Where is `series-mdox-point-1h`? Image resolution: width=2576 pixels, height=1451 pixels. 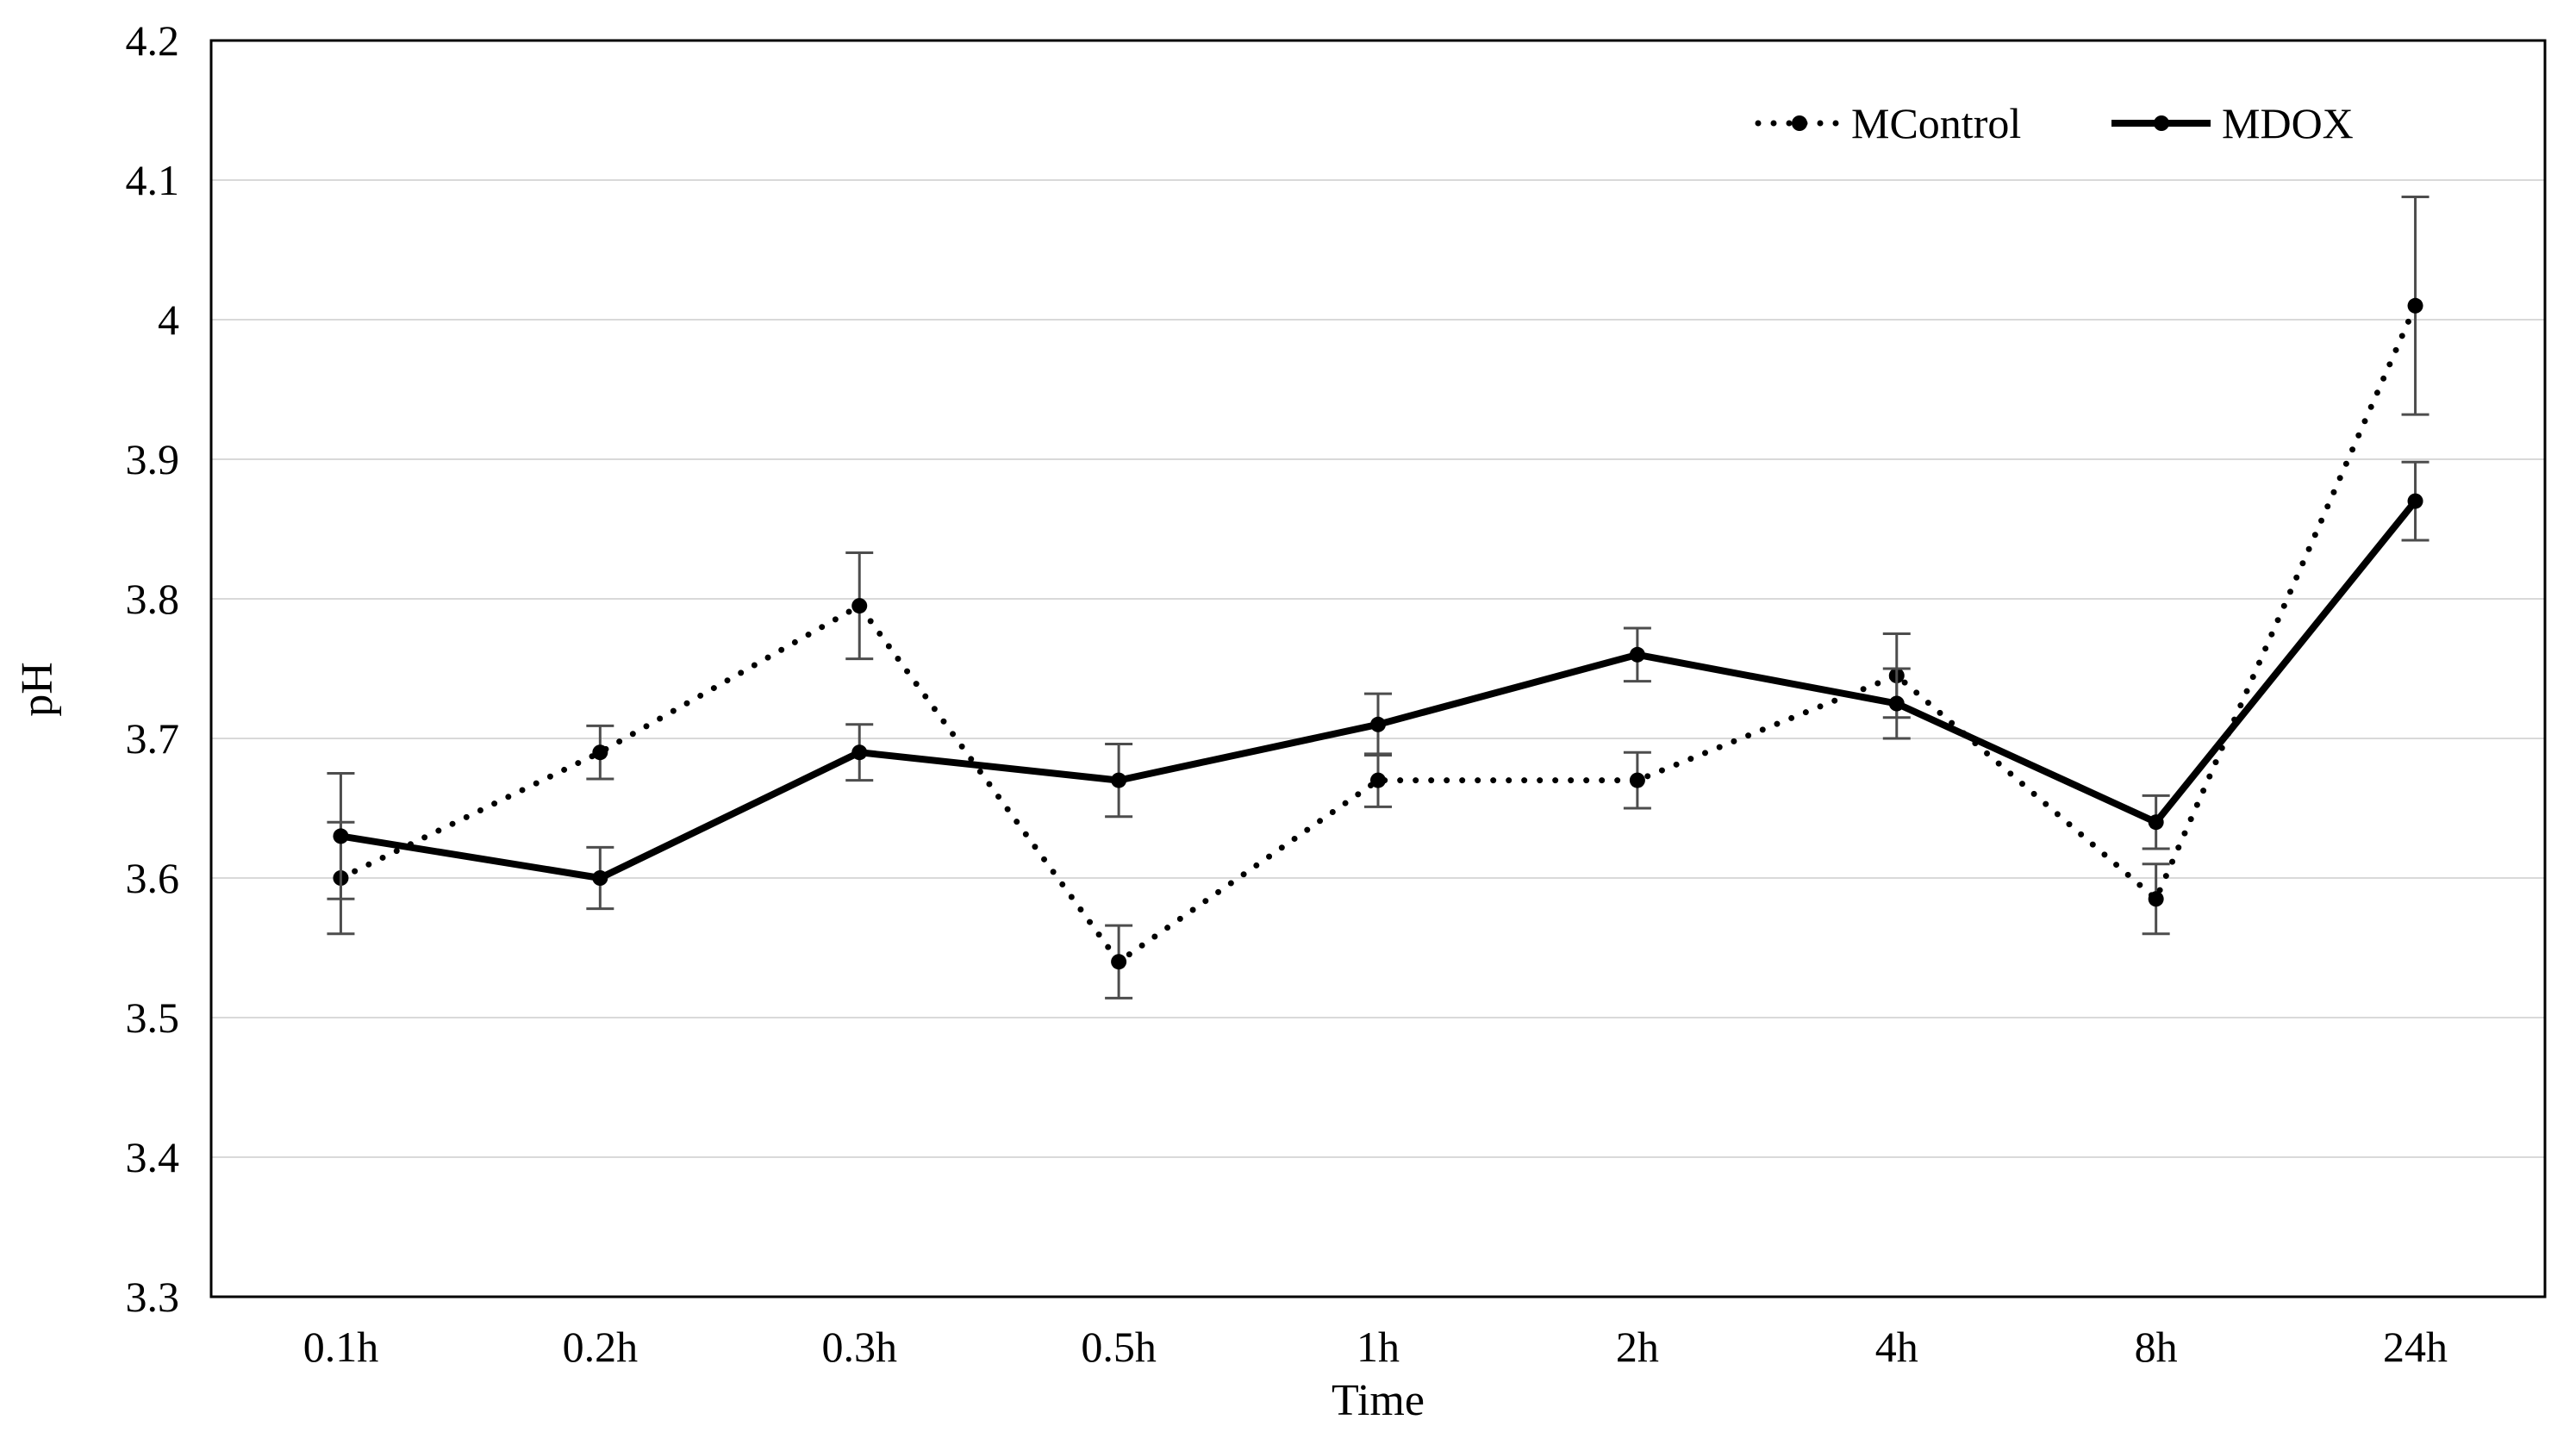
series-mdox-point-1h is located at coordinates (1378, 724).